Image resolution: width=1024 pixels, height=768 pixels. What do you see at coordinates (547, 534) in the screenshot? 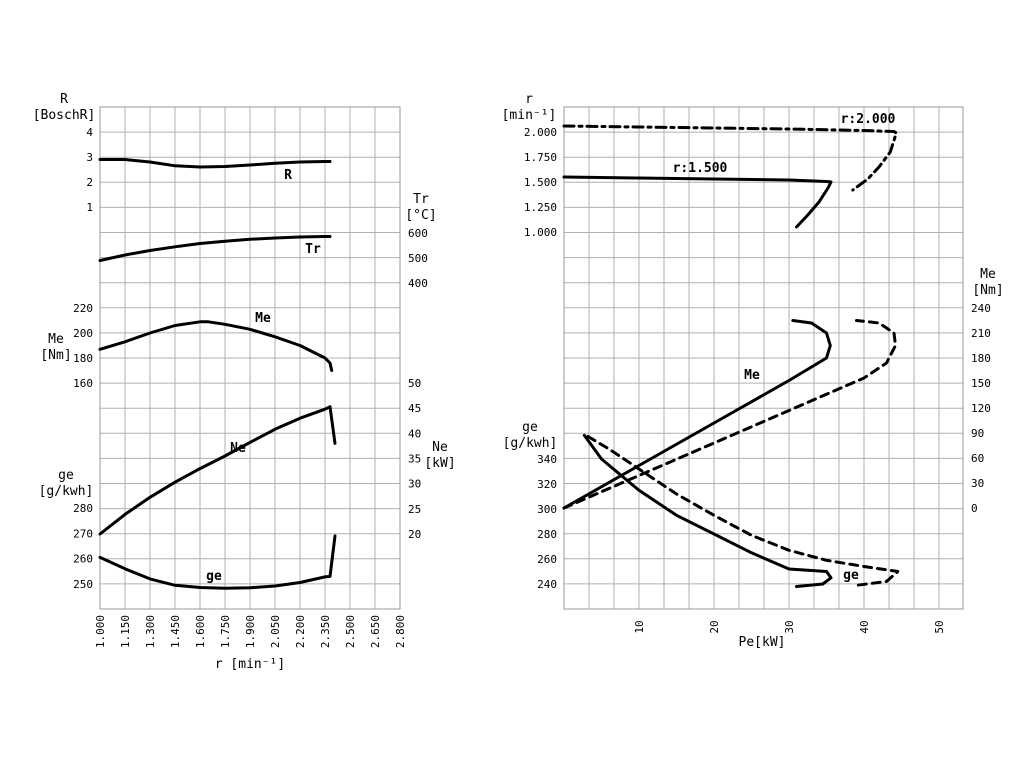
I see `y-tick-ge-right-panel: 280` at bounding box center [547, 534].